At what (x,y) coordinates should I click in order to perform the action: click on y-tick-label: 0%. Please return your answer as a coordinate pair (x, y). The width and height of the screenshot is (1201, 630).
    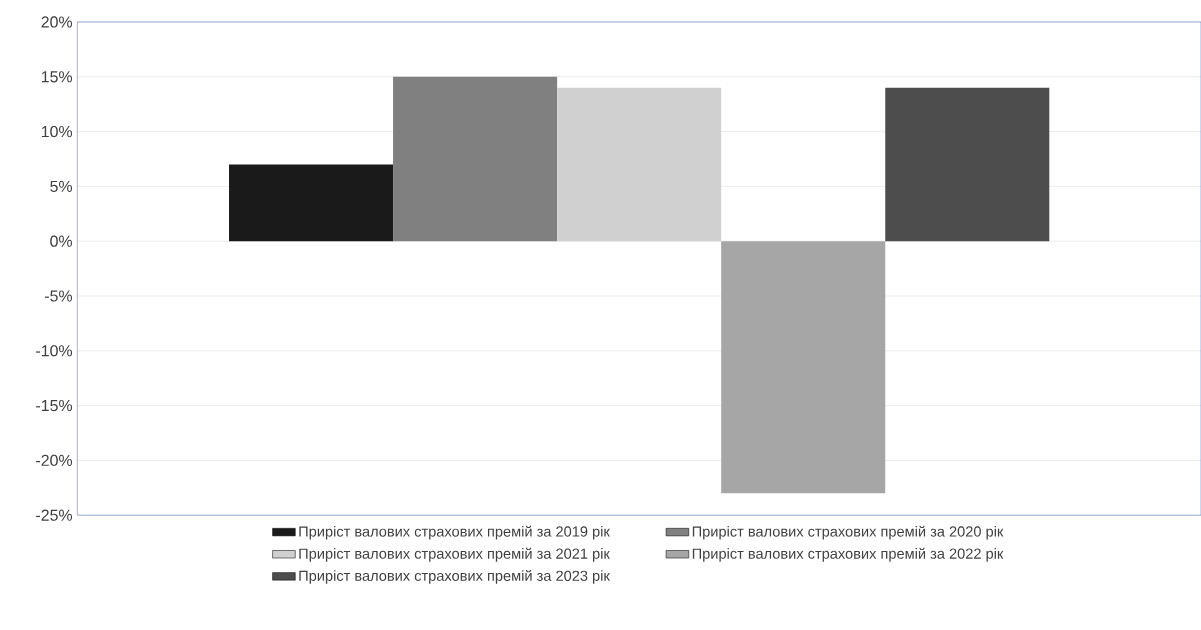
    Looking at the image, I should click on (61, 241).